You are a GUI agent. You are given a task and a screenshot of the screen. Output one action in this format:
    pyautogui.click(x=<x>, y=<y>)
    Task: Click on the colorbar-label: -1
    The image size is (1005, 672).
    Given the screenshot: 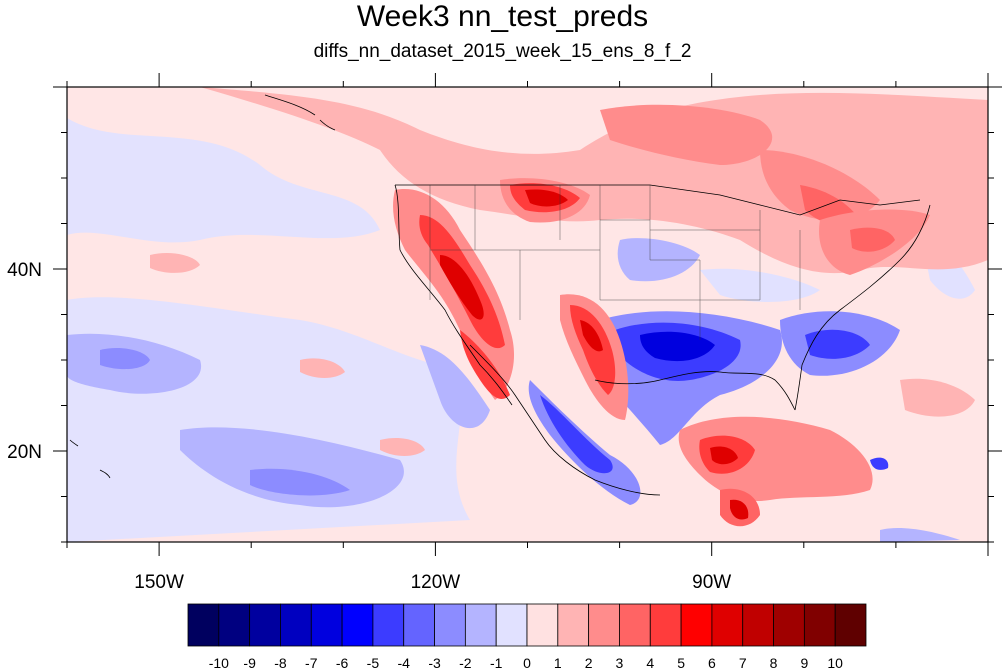 What is the action you would take?
    pyautogui.click(x=496, y=663)
    